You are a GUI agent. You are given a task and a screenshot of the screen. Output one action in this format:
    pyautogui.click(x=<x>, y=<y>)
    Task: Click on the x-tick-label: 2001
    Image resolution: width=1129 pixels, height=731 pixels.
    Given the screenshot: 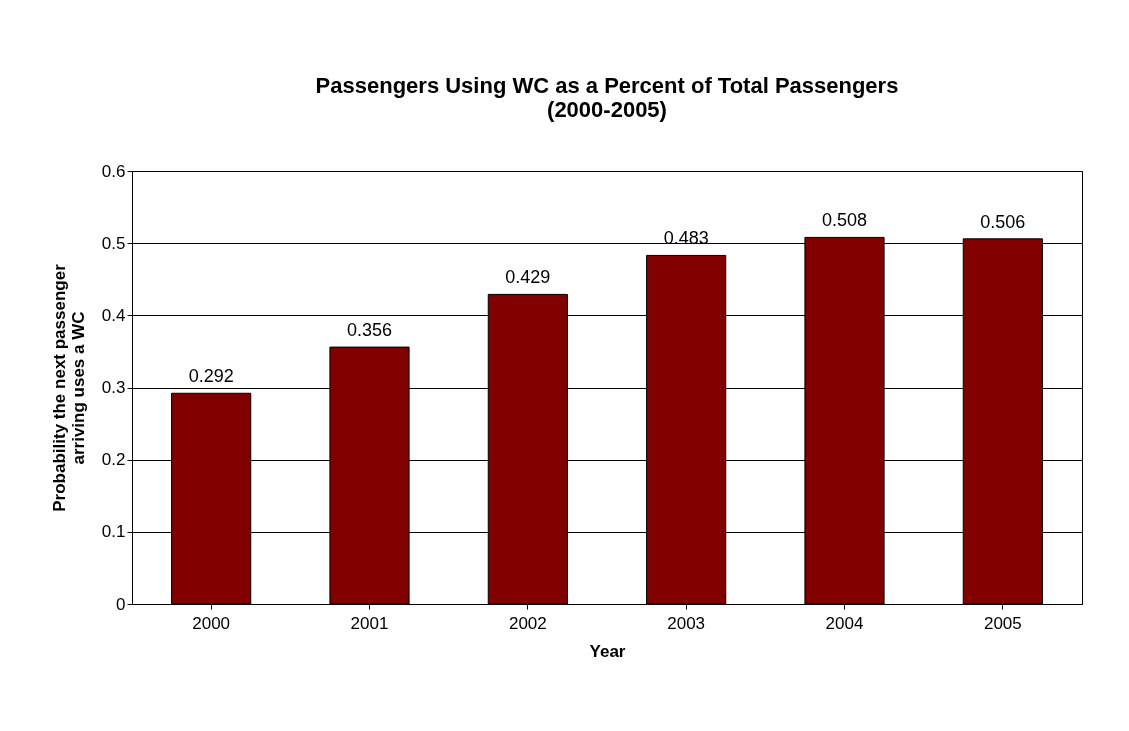 What is the action you would take?
    pyautogui.click(x=369, y=623)
    